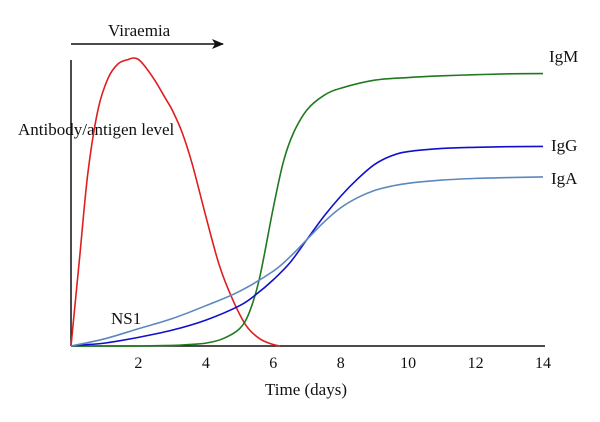 The image size is (600, 422). What do you see at coordinates (273, 363) in the screenshot?
I see `x-tick-label-6: 6` at bounding box center [273, 363].